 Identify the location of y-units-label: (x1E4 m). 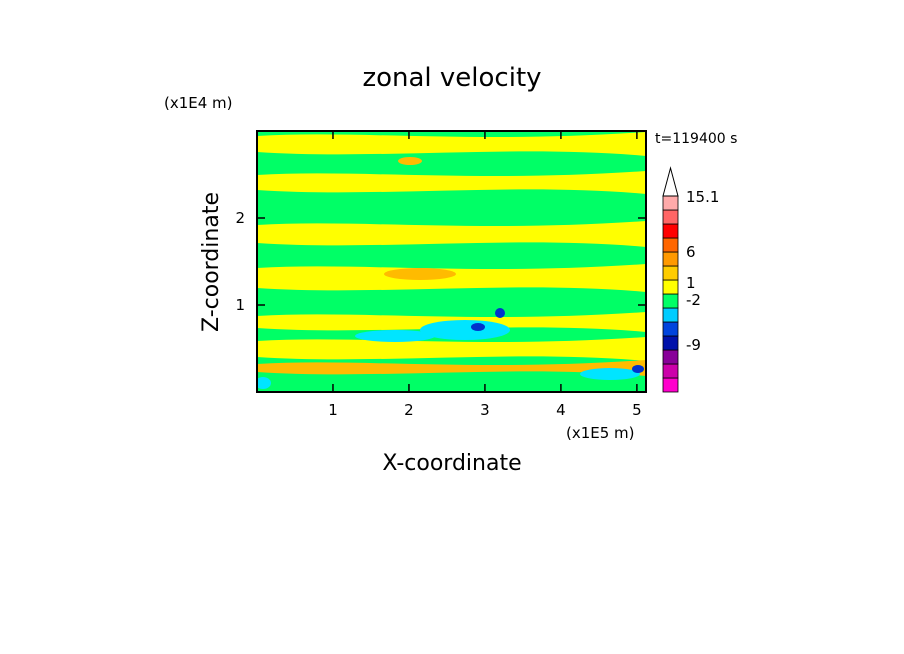
(198, 103).